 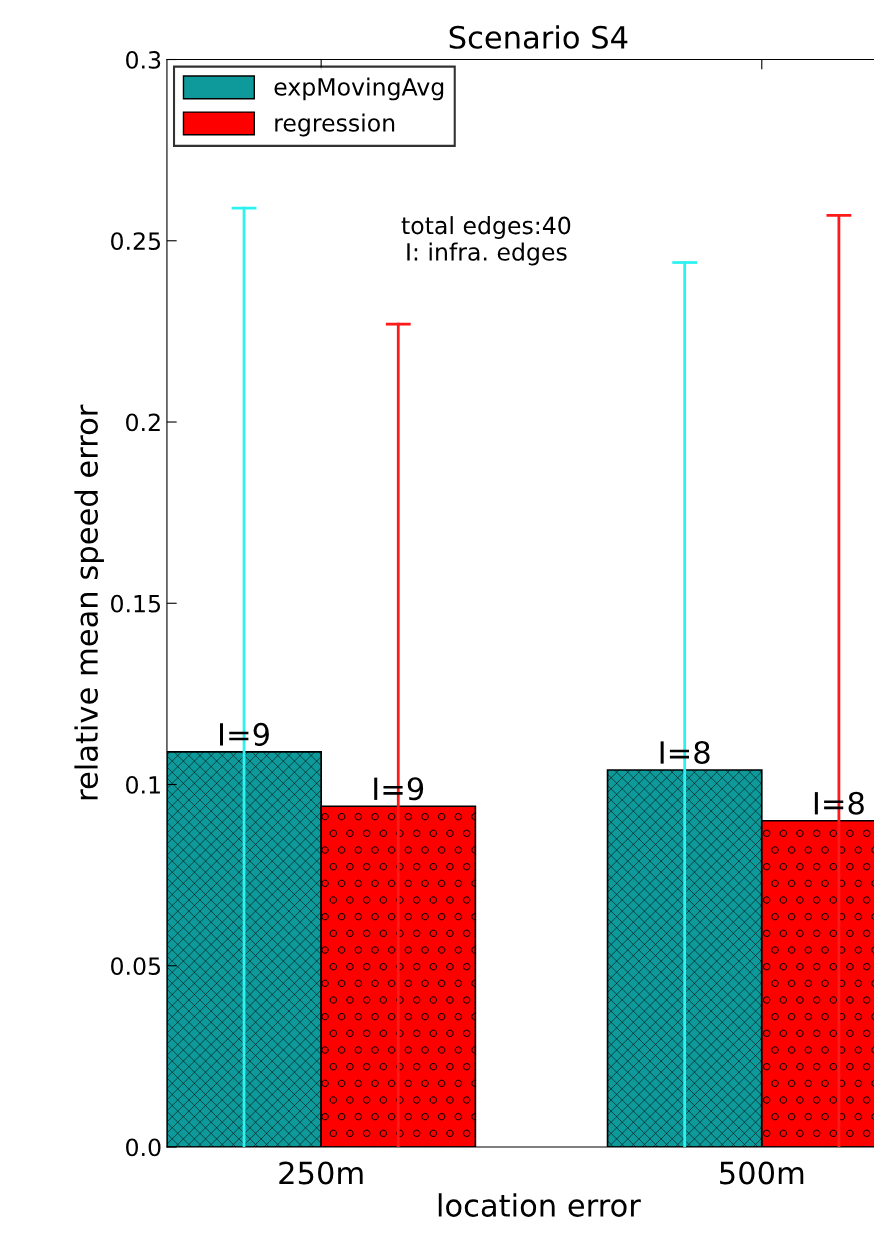 I want to click on annotation: total edges:40 I: infra. edges, so click(x=486, y=241).